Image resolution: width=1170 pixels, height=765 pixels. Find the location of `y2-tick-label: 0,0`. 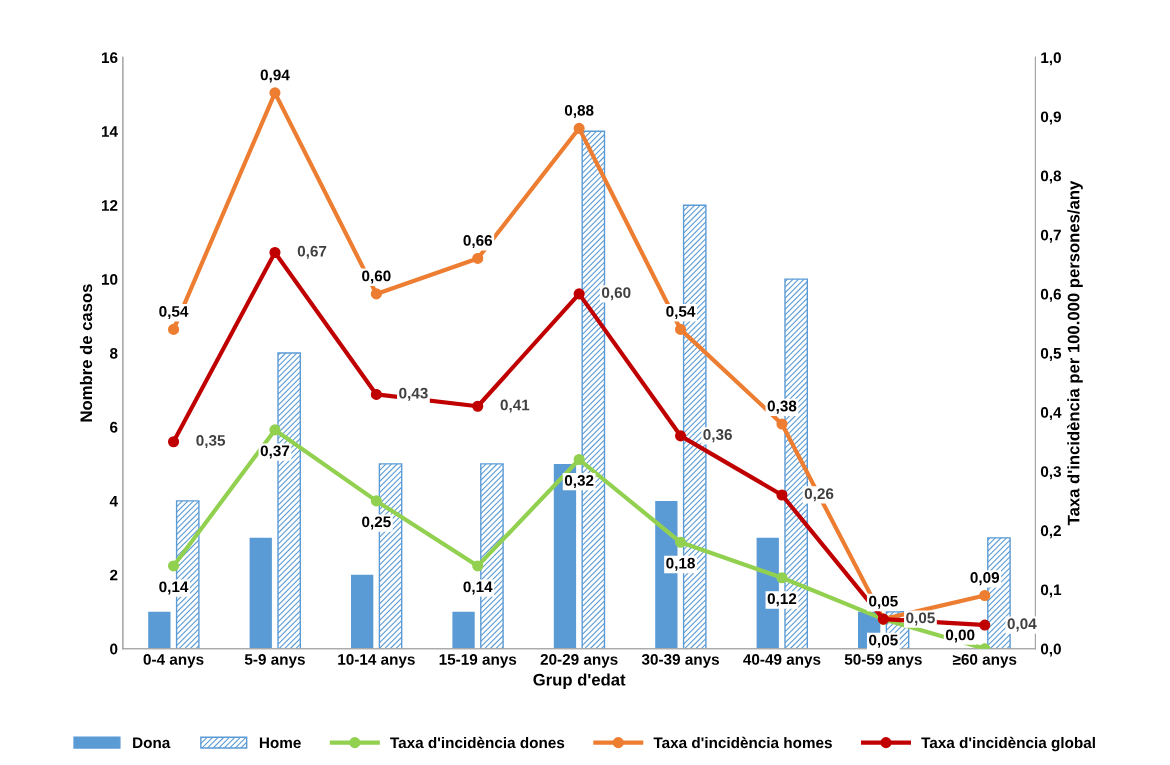

y2-tick-label: 0,0 is located at coordinates (1050, 650).